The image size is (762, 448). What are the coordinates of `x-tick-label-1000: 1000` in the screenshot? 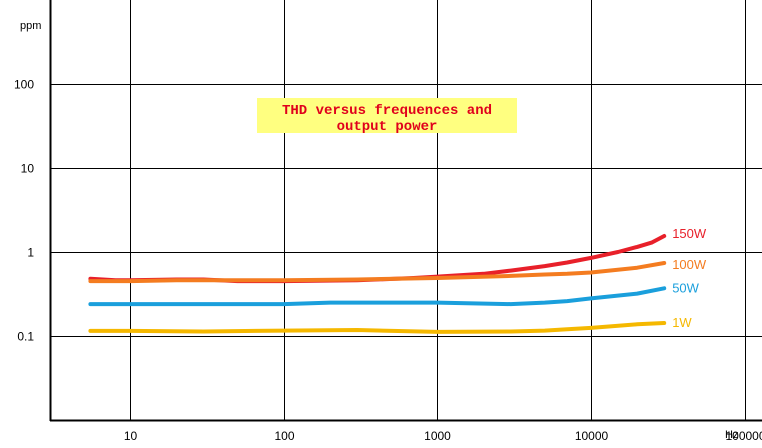 It's located at (437, 436).